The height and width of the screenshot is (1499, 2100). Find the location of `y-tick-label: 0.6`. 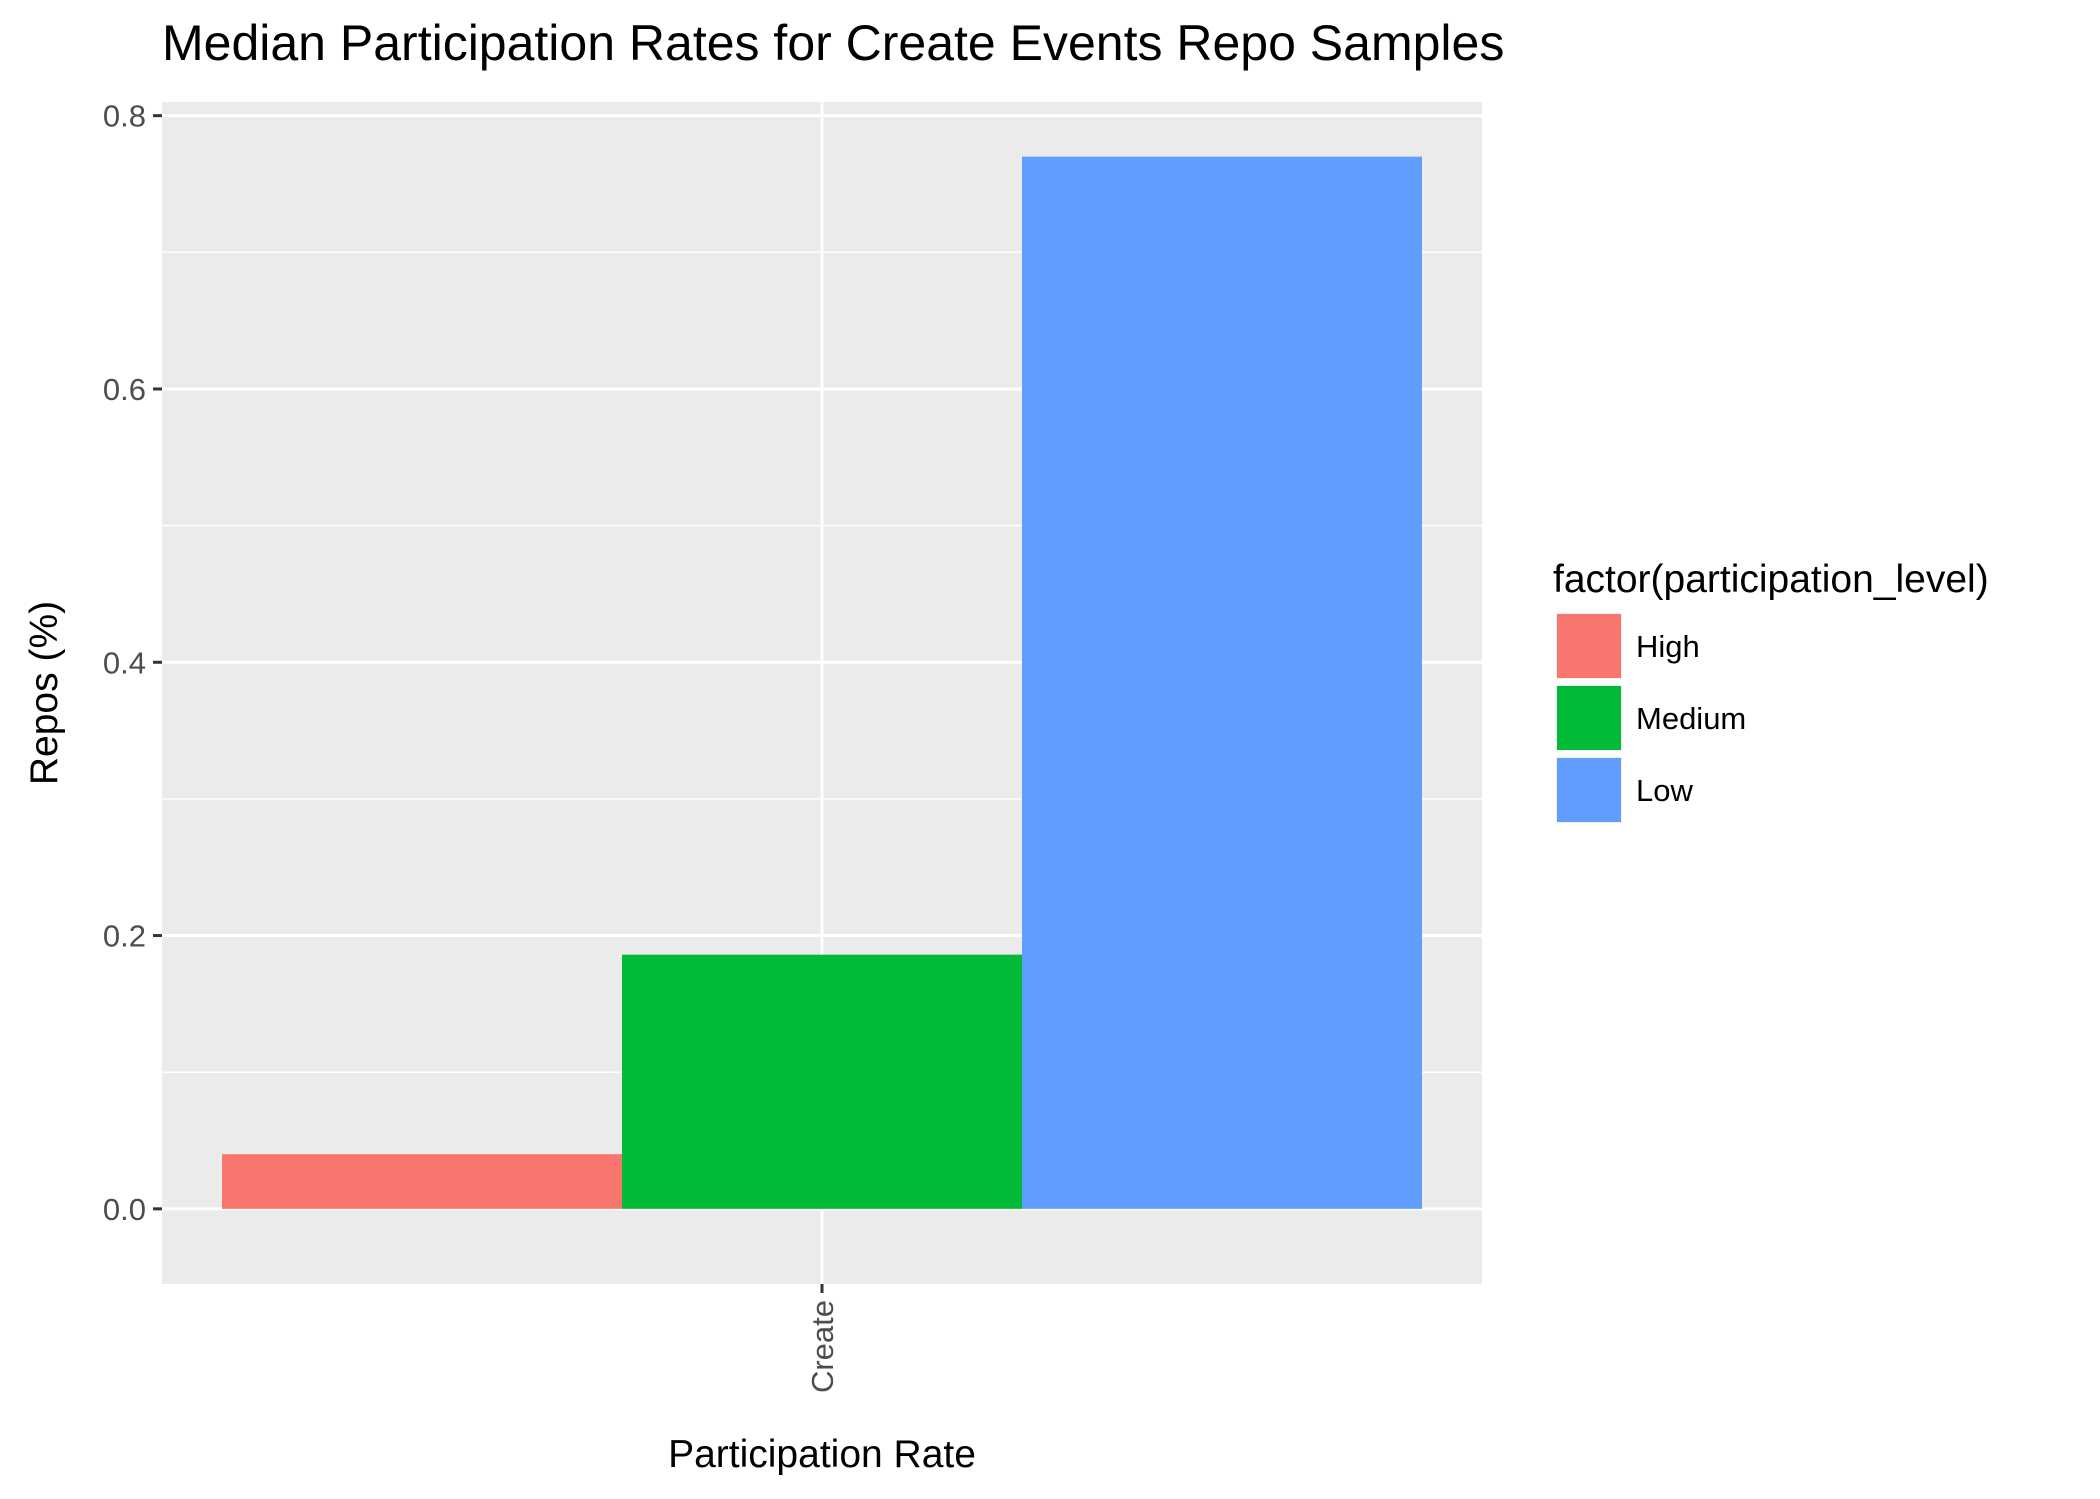

y-tick-label: 0.6 is located at coordinates (124, 389).